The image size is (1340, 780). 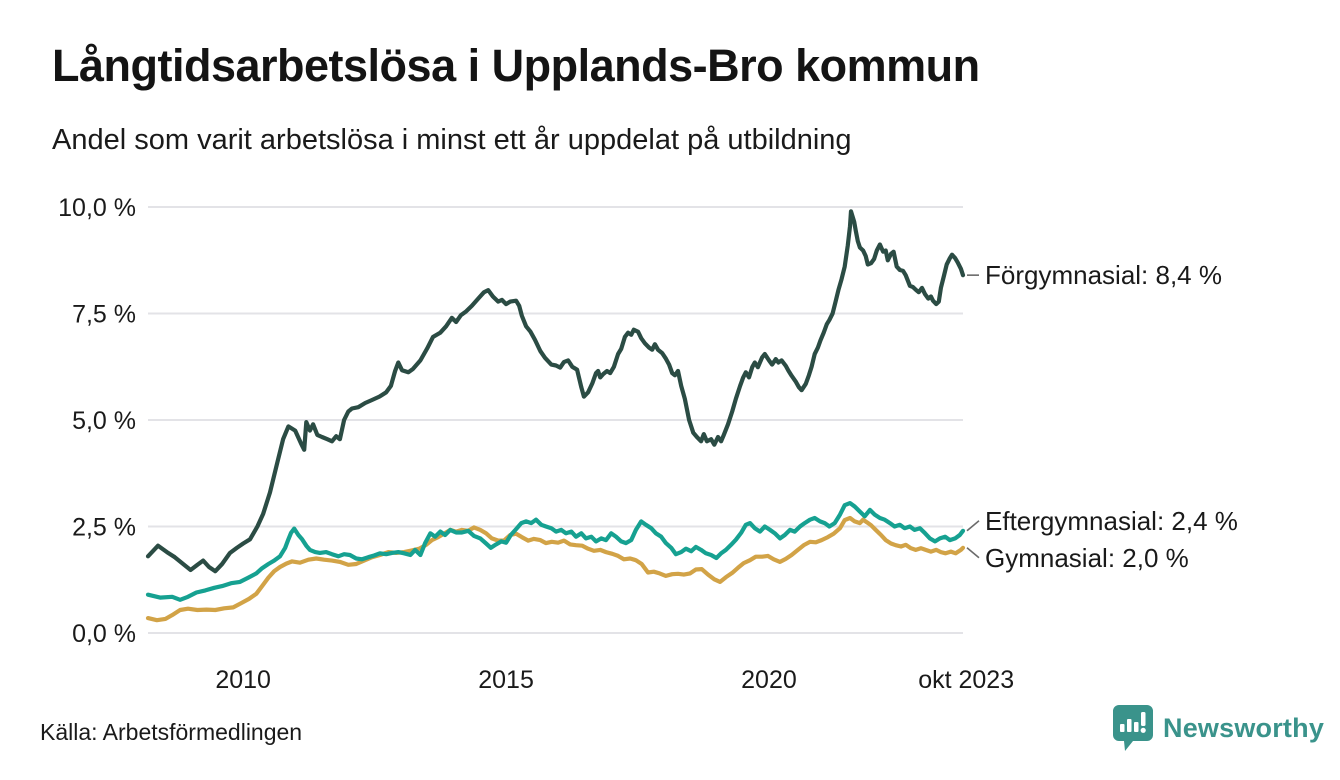 What do you see at coordinates (104, 528) in the screenshot?
I see `y-axis-tick-label: 2,5 %` at bounding box center [104, 528].